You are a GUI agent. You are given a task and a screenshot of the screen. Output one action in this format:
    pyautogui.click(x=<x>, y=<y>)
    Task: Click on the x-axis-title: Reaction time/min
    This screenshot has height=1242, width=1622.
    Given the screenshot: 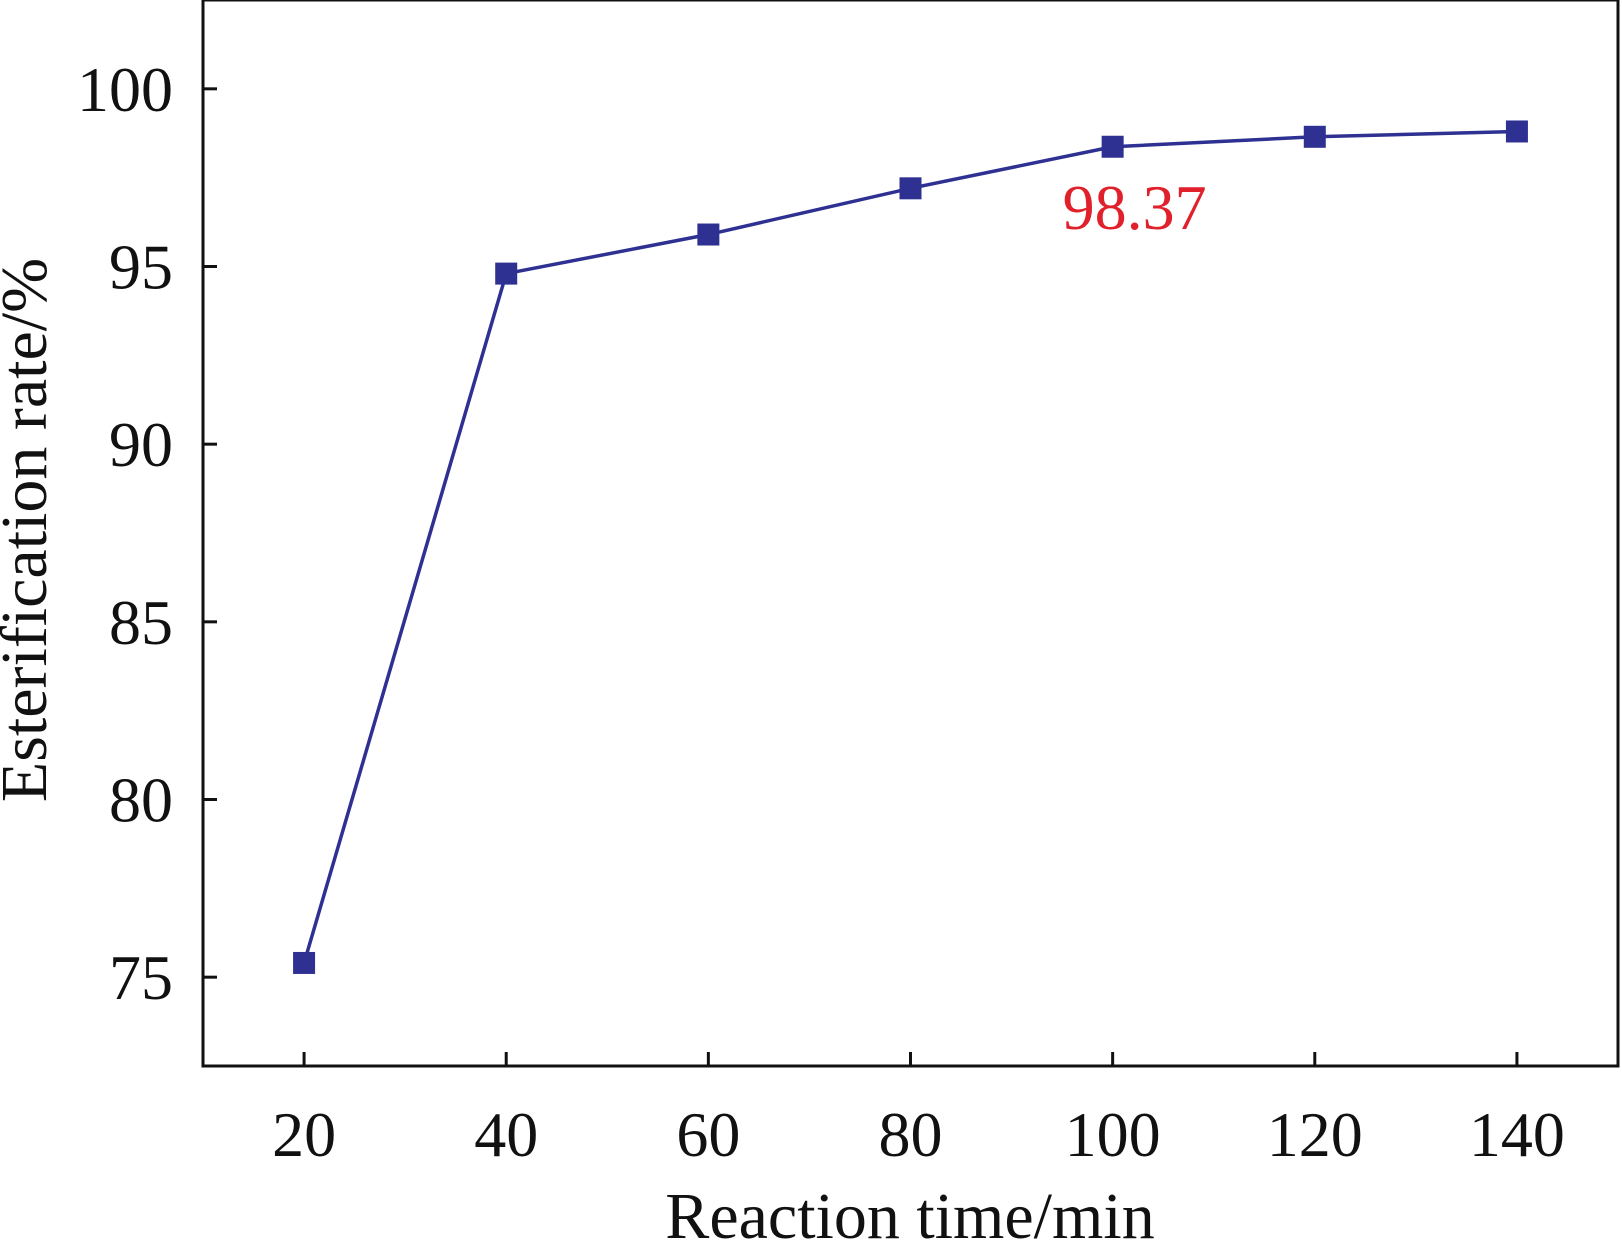 What is the action you would take?
    pyautogui.click(x=909, y=1211)
    